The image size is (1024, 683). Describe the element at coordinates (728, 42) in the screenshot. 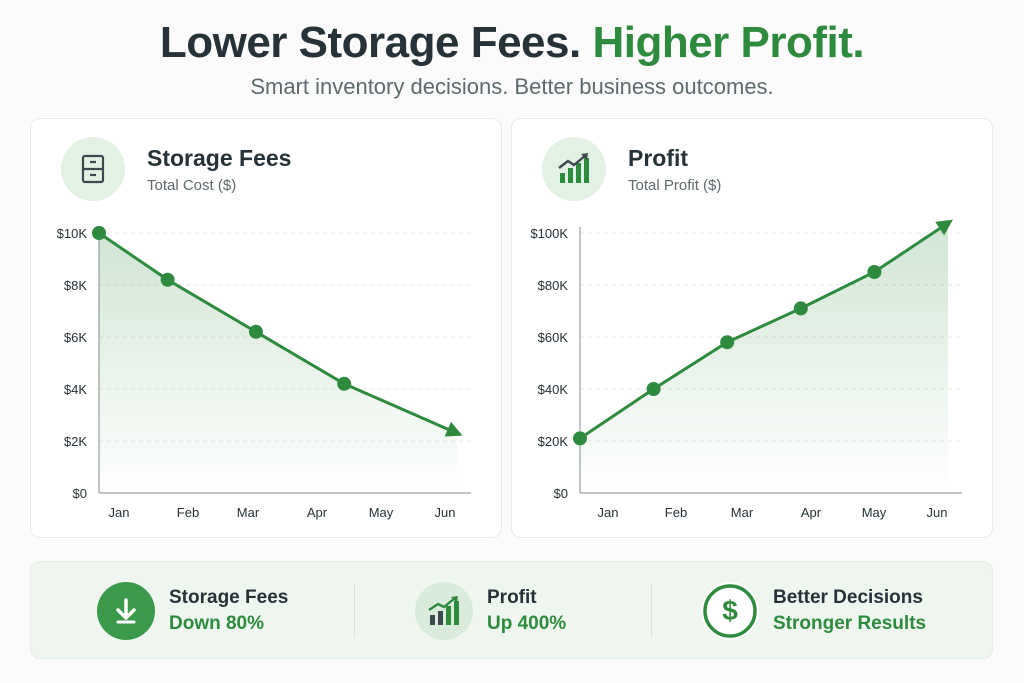

I see `title-part-2: Higher Profit.` at that location.